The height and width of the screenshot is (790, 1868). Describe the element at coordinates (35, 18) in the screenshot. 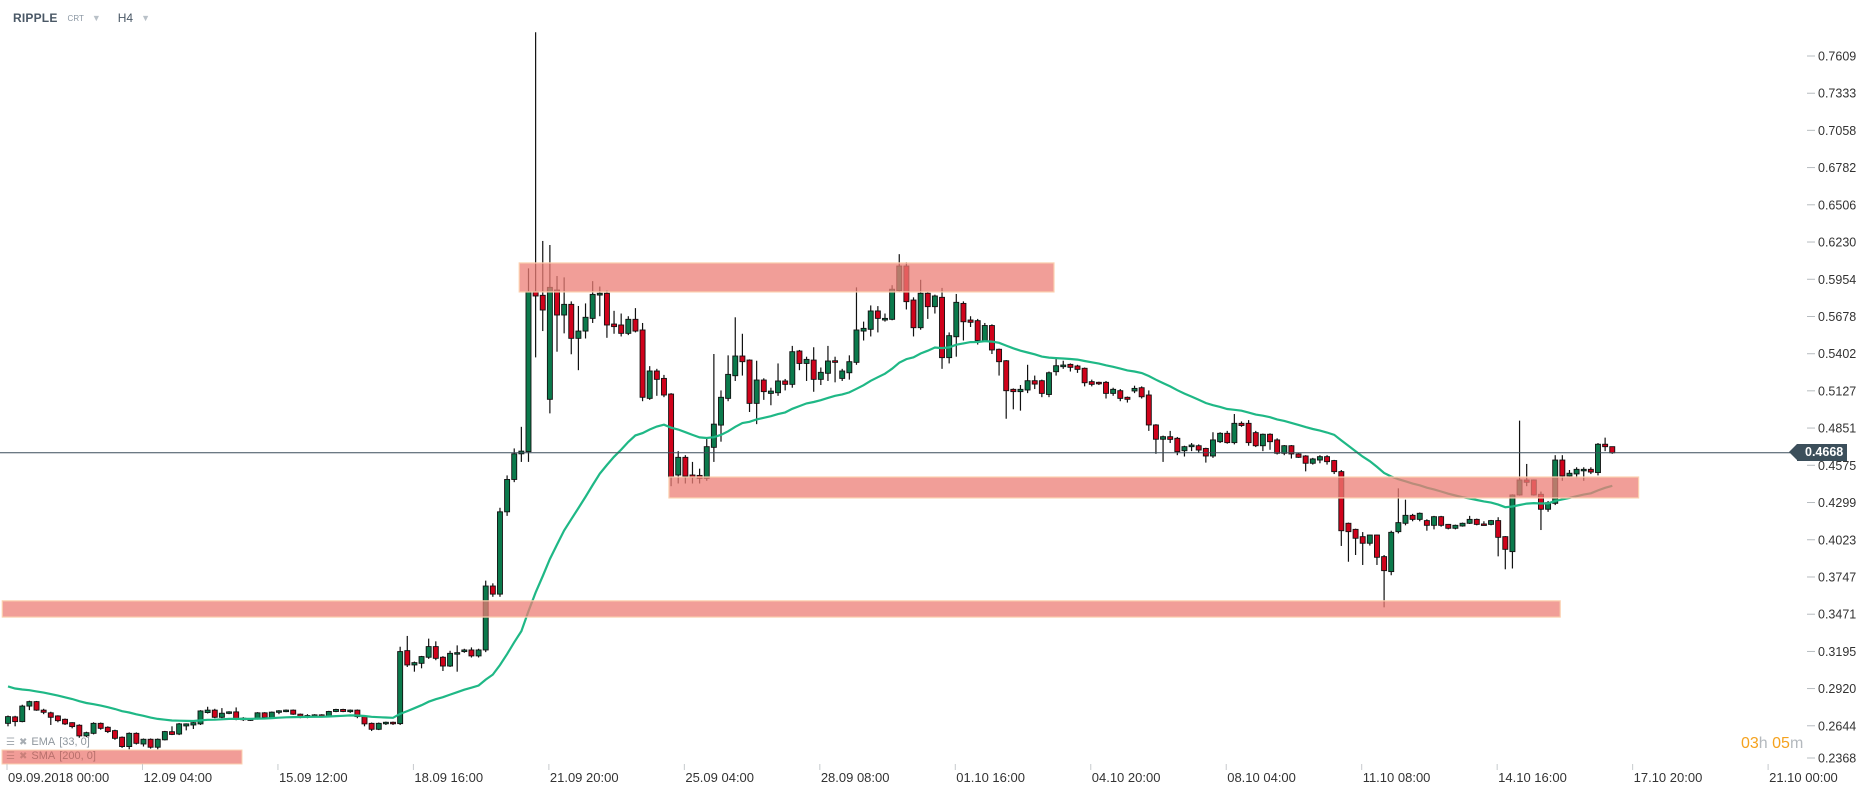

I see `symbol-name: RIPPLE` at that location.